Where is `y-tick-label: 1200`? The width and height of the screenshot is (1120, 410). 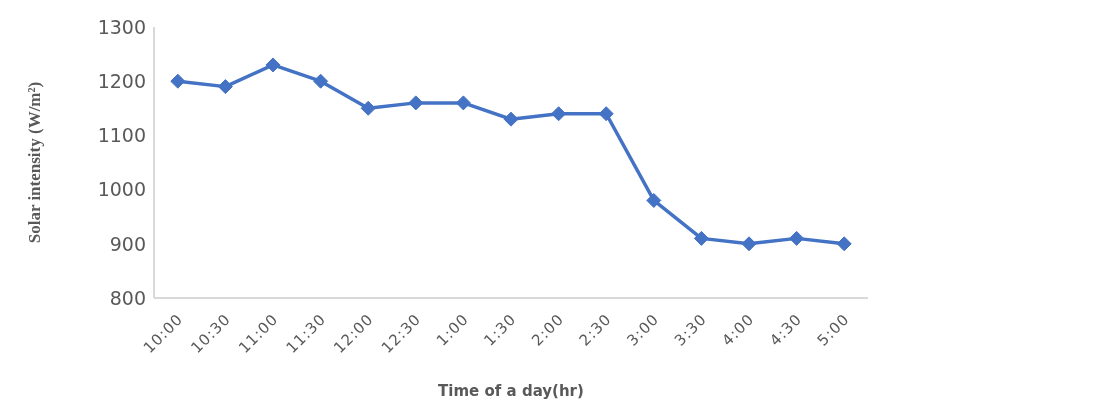 y-tick-label: 1200 is located at coordinates (121, 80).